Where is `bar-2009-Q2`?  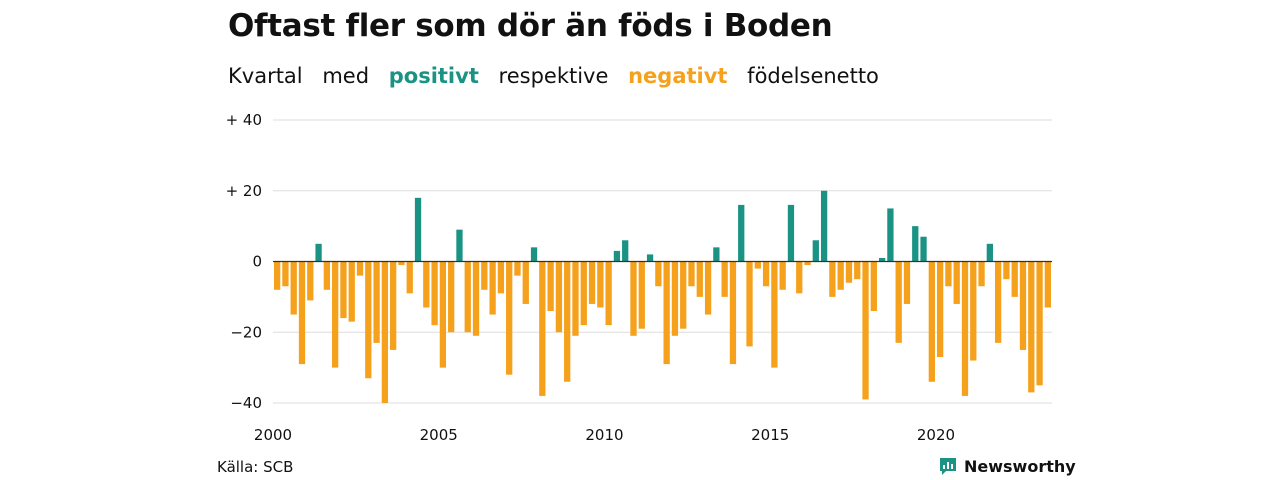
bar-2009-Q2 is located at coordinates (583, 293).